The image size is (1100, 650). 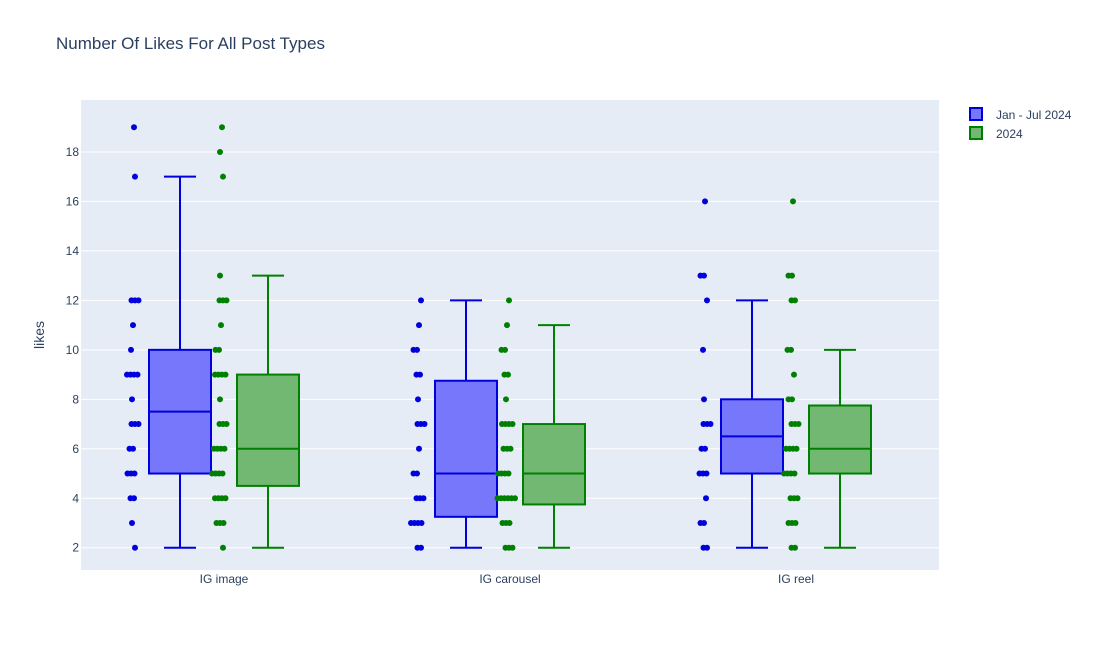 I want to click on x-axis-ticks: IG image IG carousel IG reel, so click(x=507, y=579).